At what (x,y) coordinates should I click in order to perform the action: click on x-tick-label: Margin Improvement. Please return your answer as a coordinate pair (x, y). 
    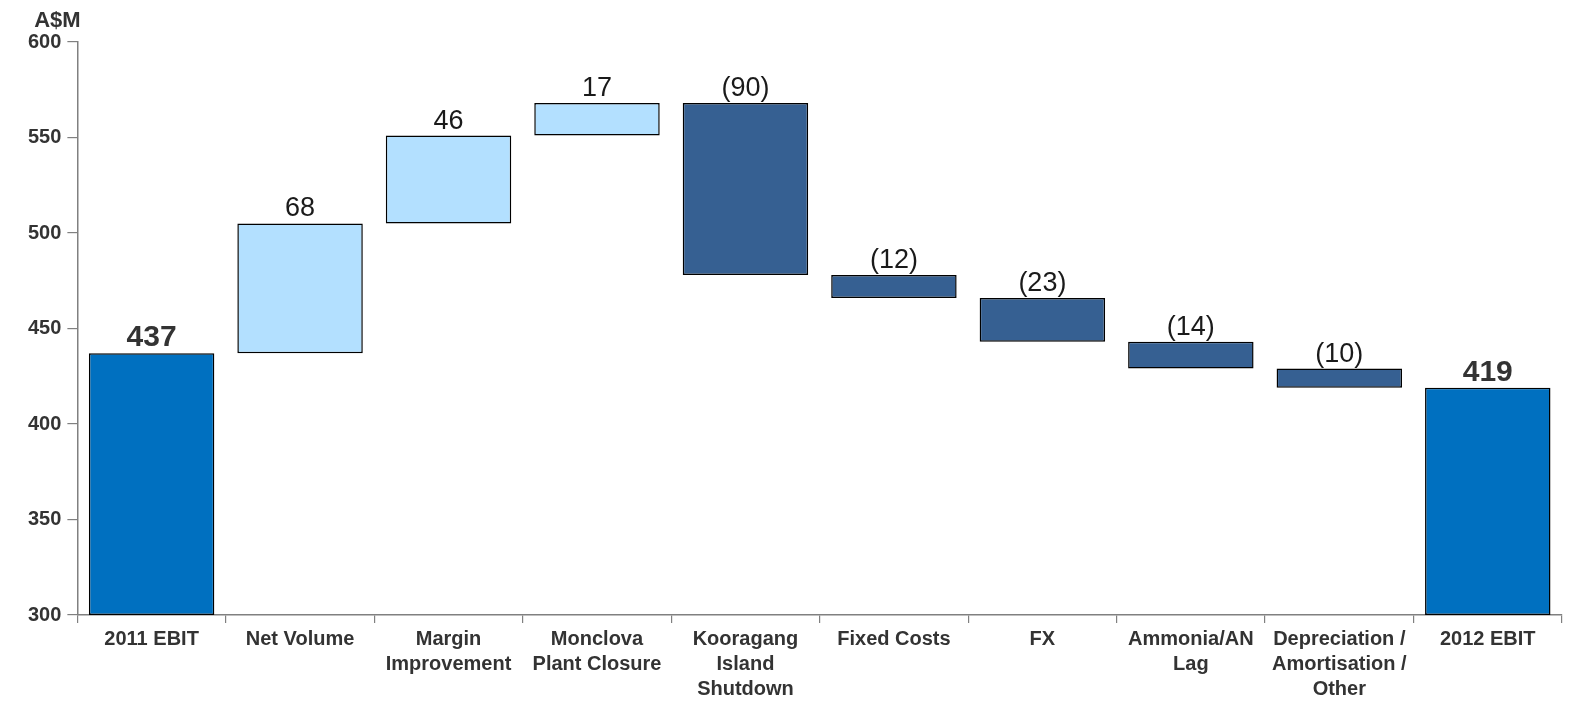
    Looking at the image, I should click on (448, 651).